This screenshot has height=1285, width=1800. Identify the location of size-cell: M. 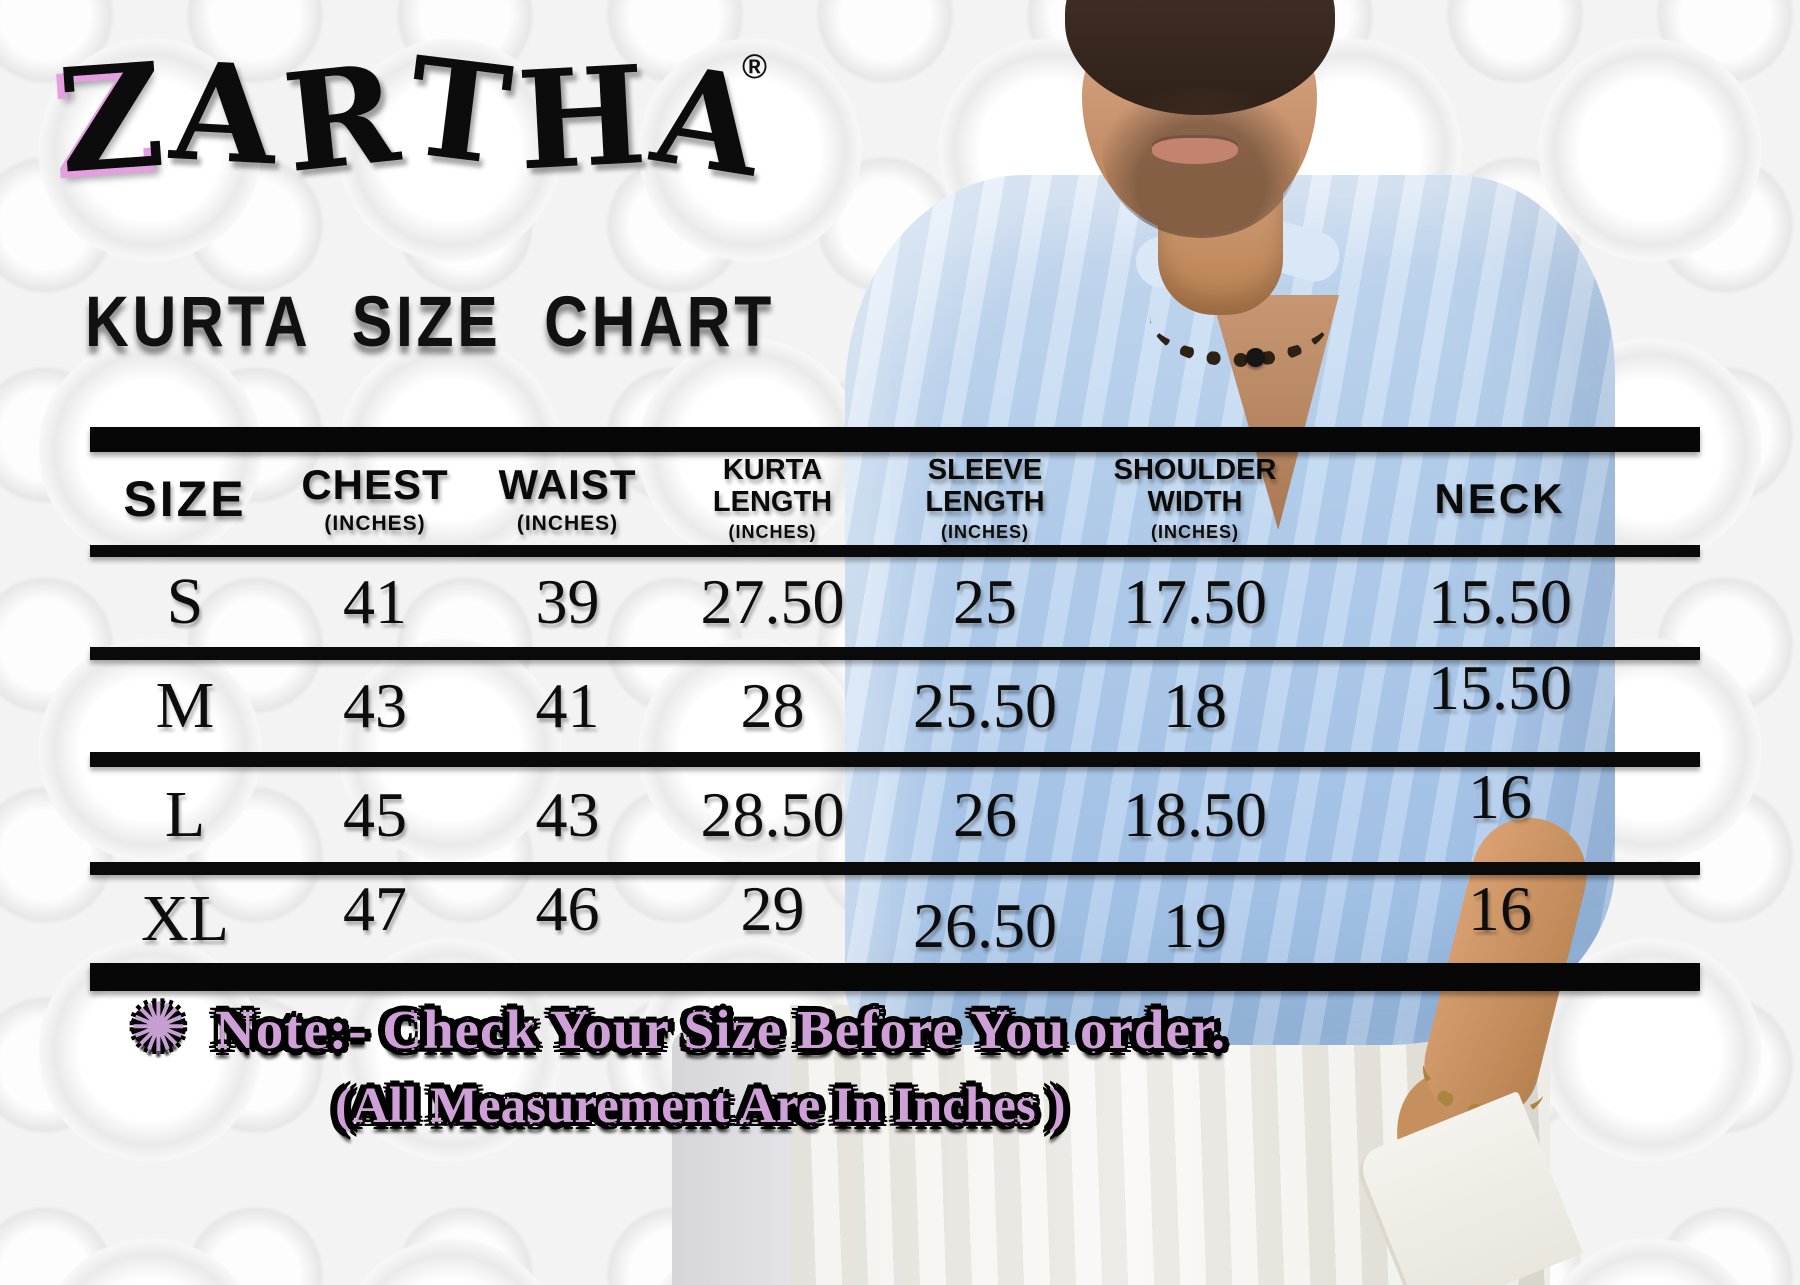
(185, 705).